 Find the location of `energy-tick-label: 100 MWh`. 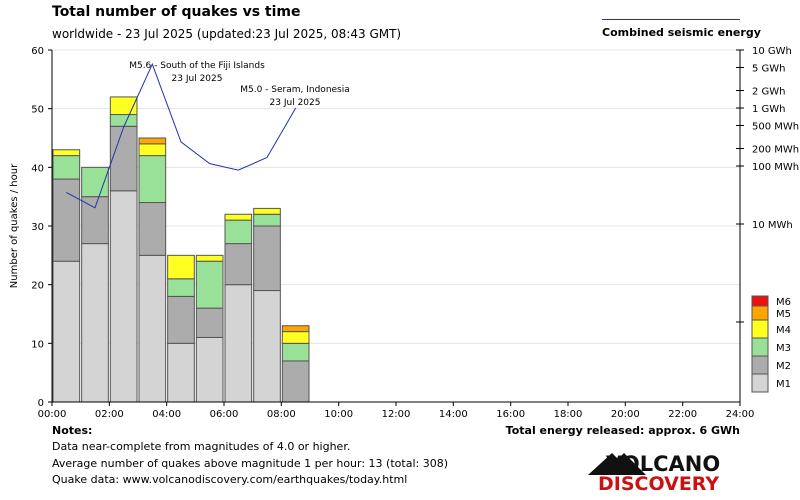

energy-tick-label: 100 MWh is located at coordinates (775, 167).